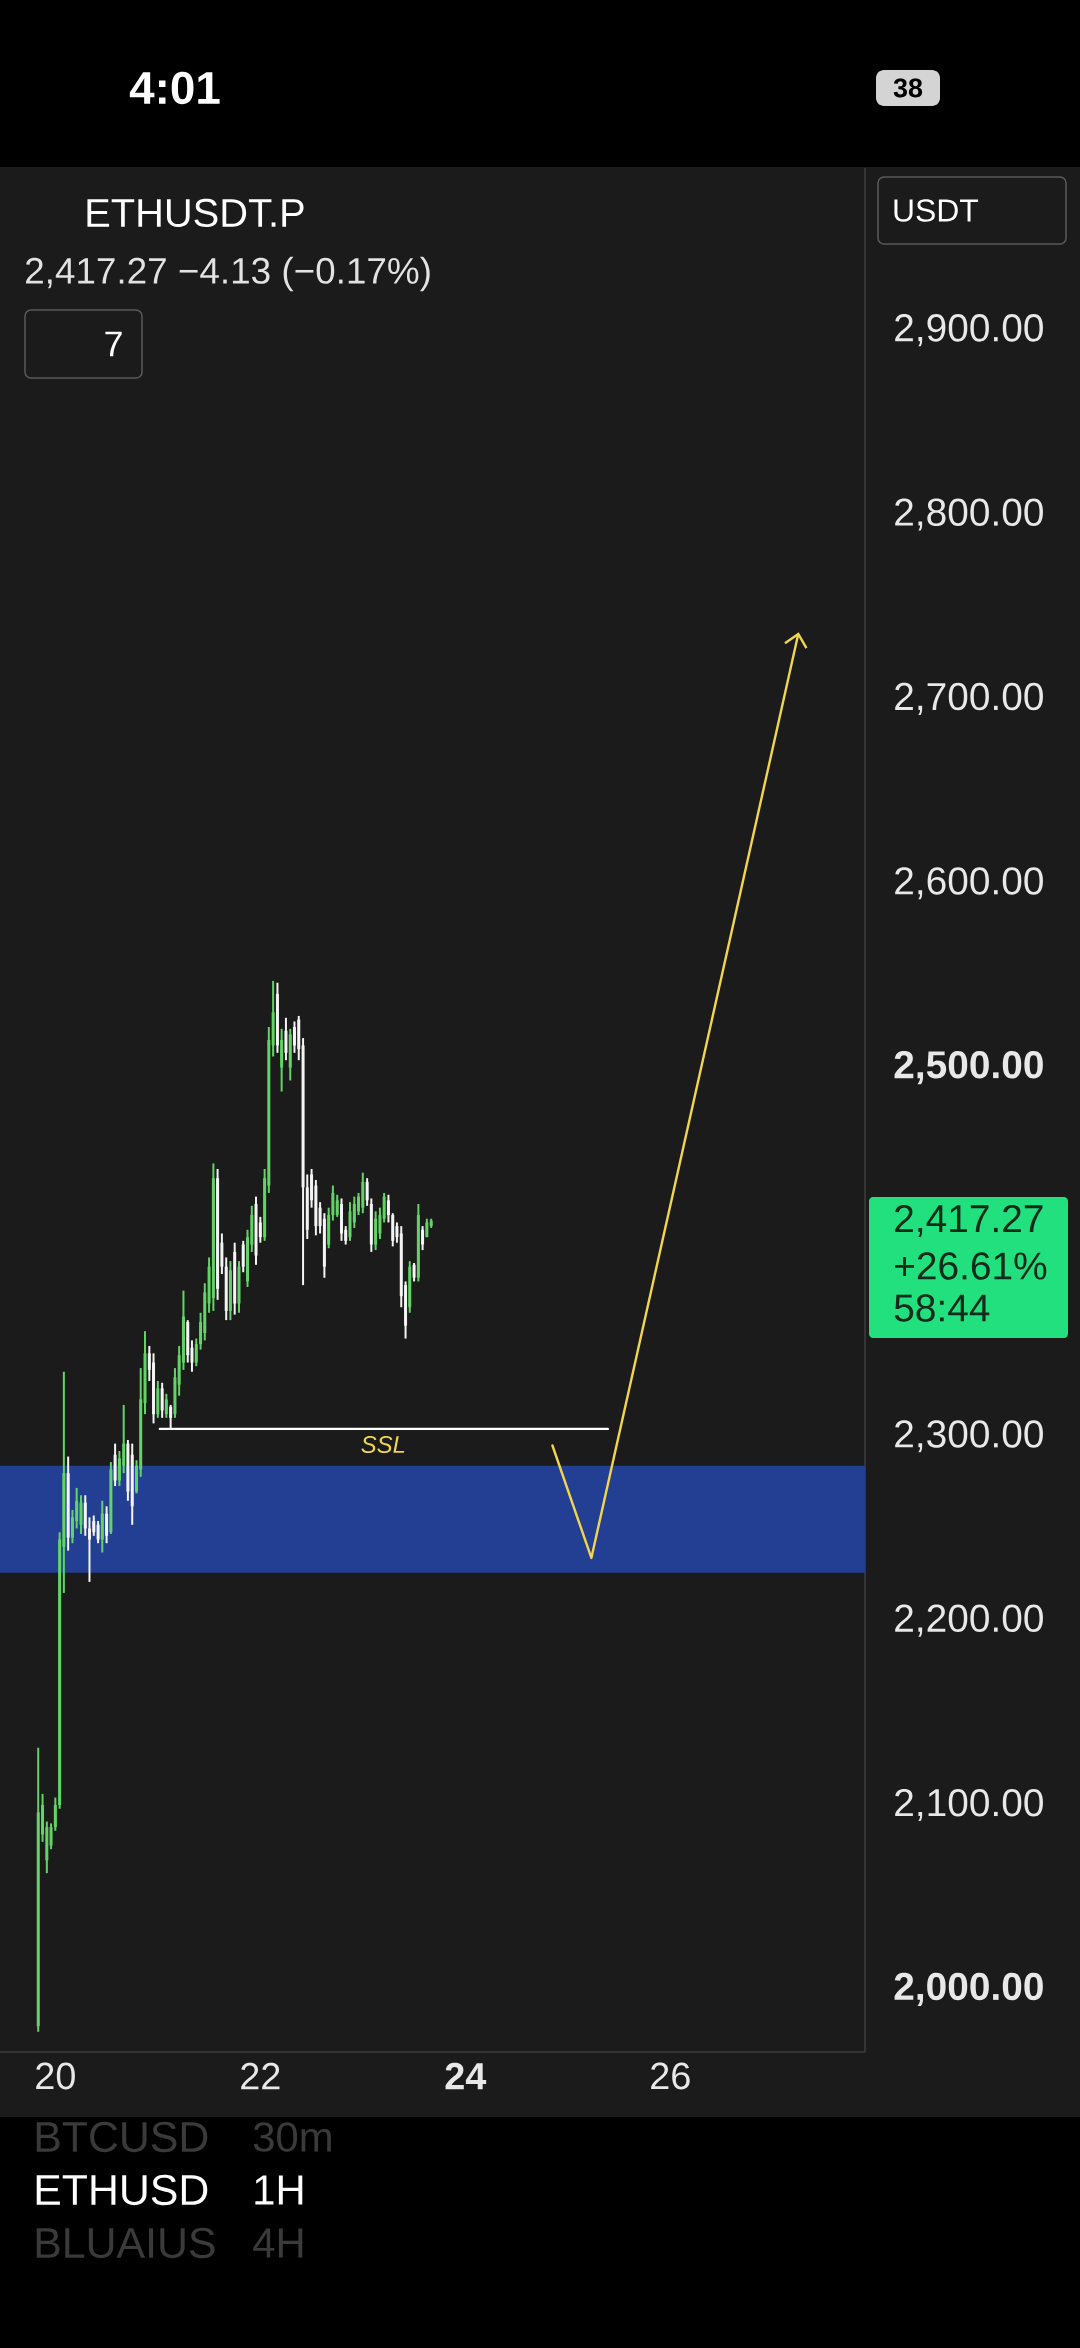  Describe the element at coordinates (969, 698) in the screenshot. I see `y-tick-label: 2,700.00` at that location.